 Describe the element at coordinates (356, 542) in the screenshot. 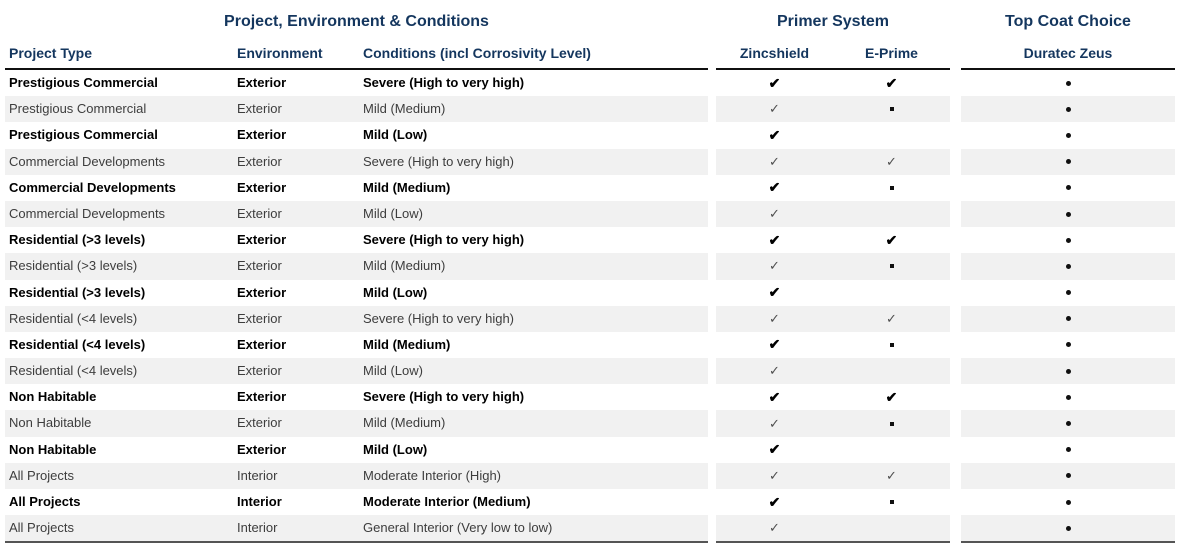

I see `bottom-rule-left` at that location.